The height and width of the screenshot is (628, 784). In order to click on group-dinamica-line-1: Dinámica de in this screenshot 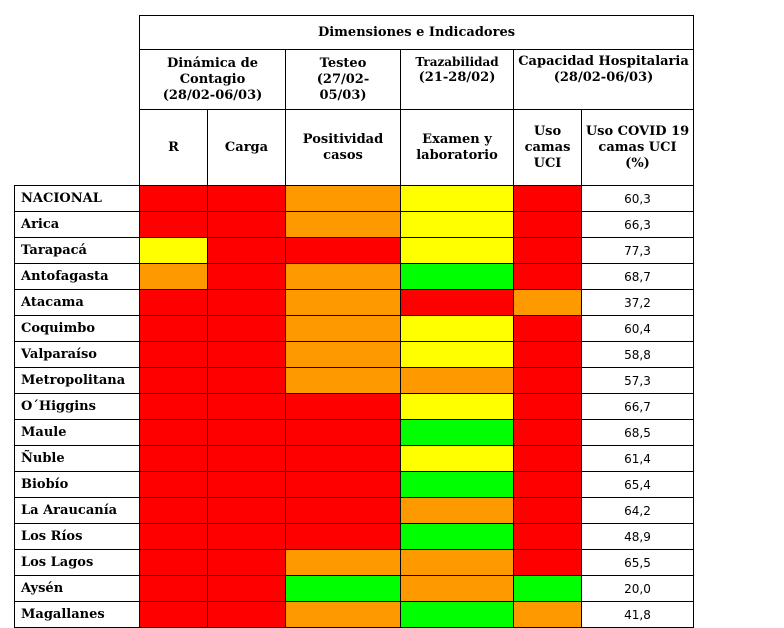, I will do `click(212, 63)`.